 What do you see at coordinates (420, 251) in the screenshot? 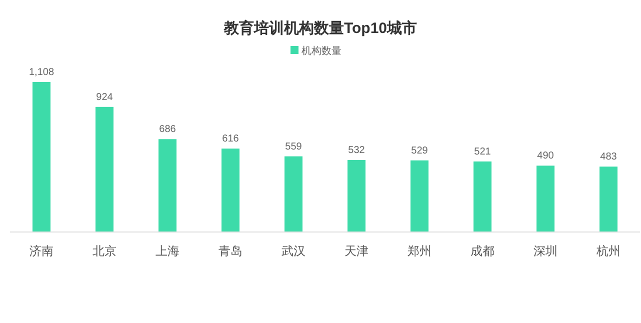
I see `x-tick-label: 郑州` at bounding box center [420, 251].